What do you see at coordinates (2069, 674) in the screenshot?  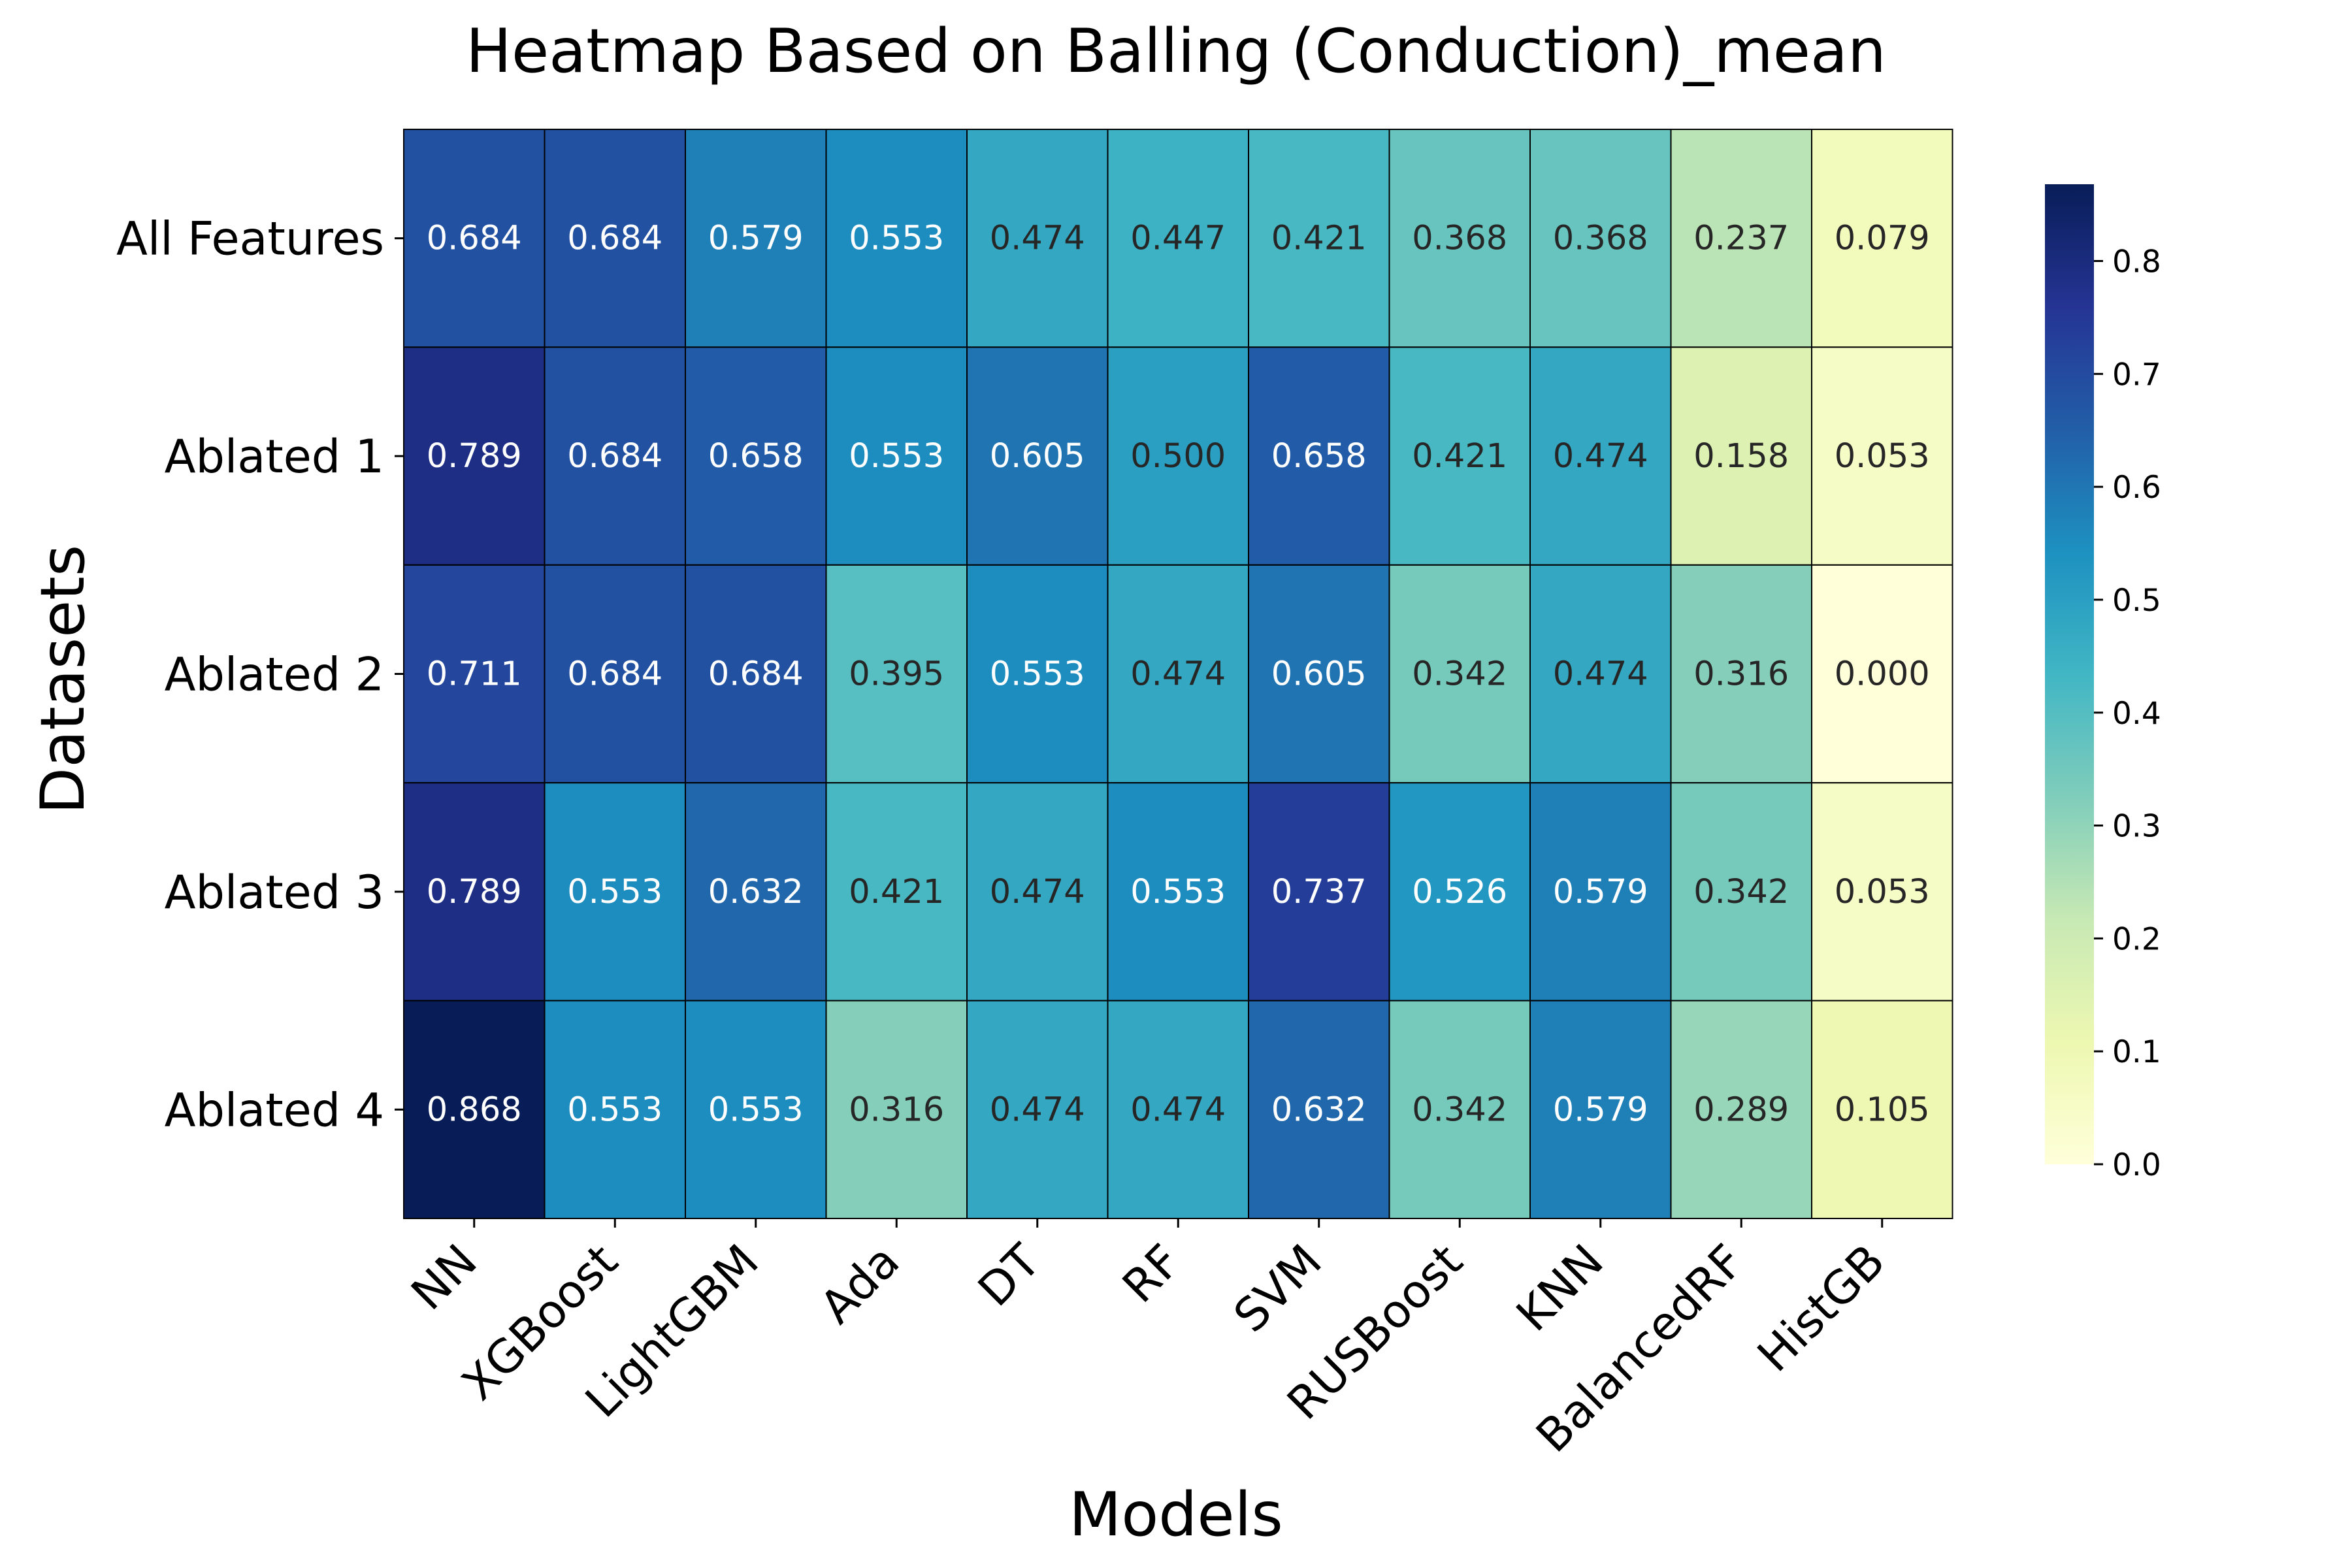 I see `colorbar-gradient` at bounding box center [2069, 674].